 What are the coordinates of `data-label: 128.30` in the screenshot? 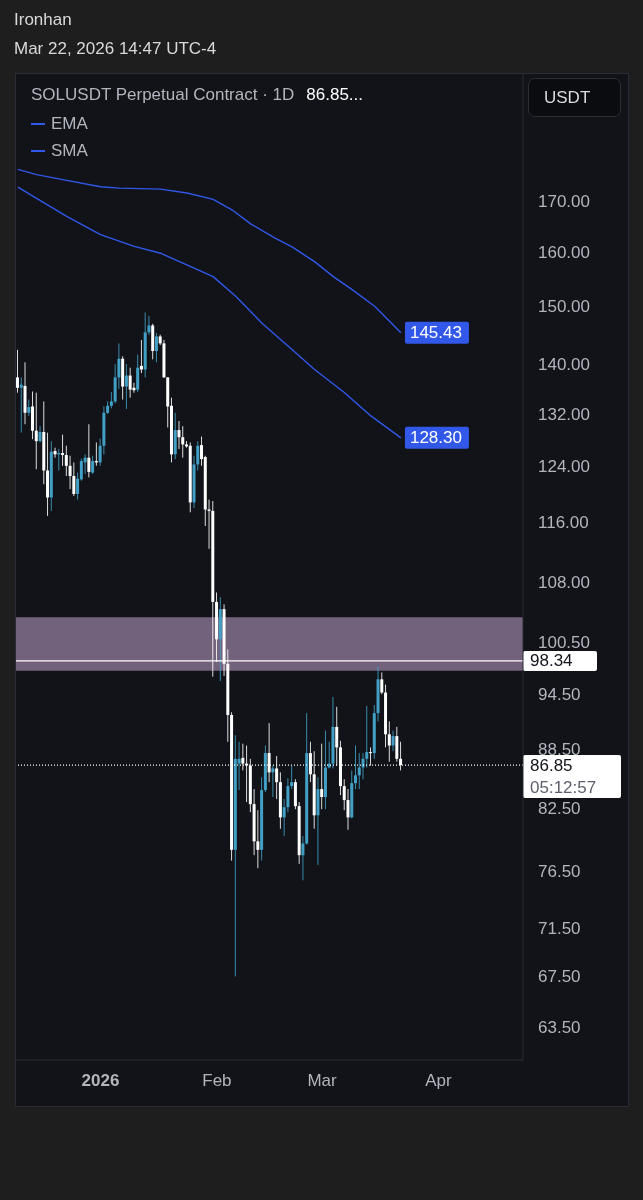 It's located at (435, 438).